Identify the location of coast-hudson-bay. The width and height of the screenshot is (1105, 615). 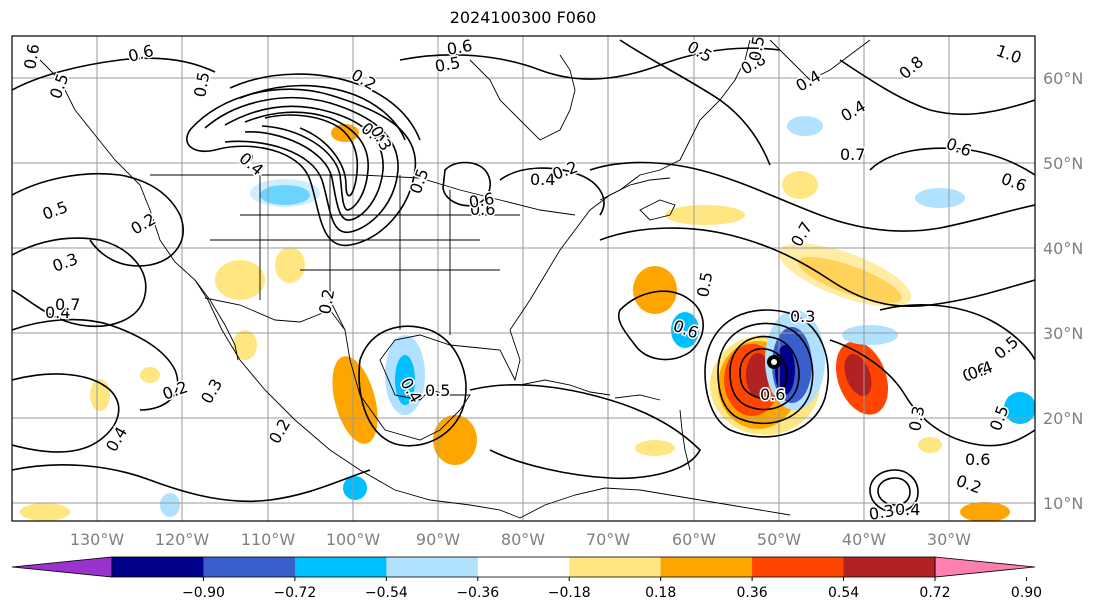
(522, 97).